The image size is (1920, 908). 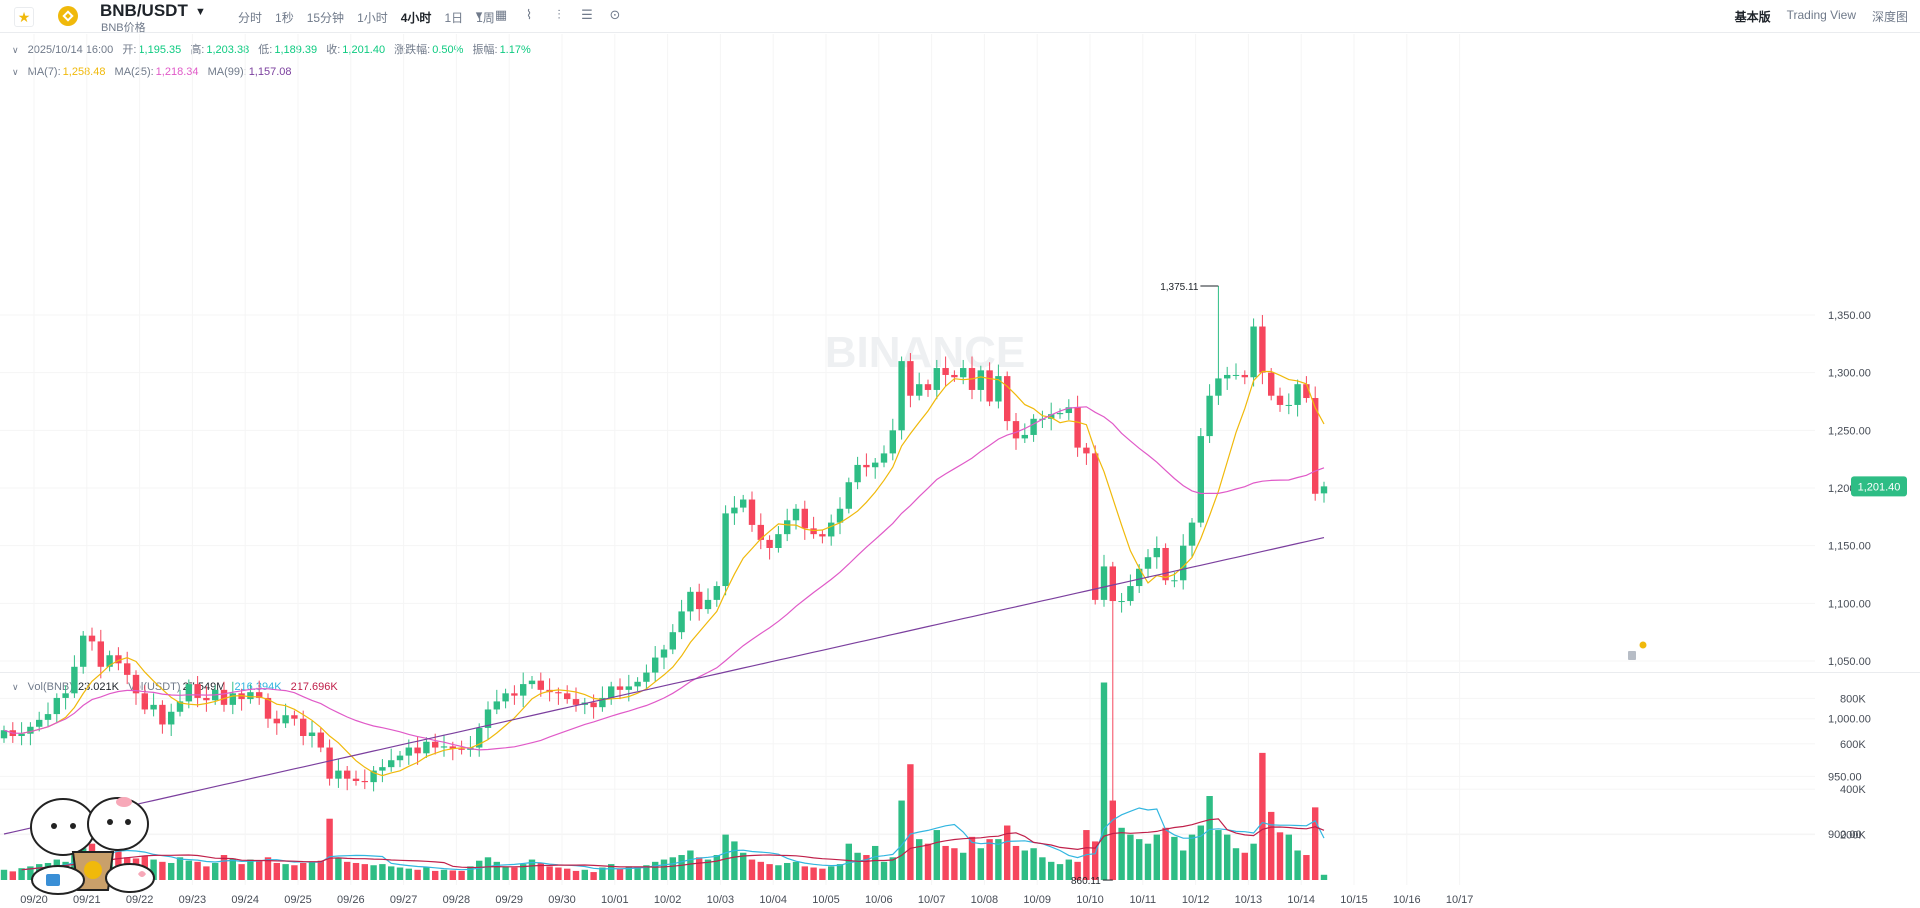 I want to click on pair-title: BNB/USDT, so click(x=144, y=10).